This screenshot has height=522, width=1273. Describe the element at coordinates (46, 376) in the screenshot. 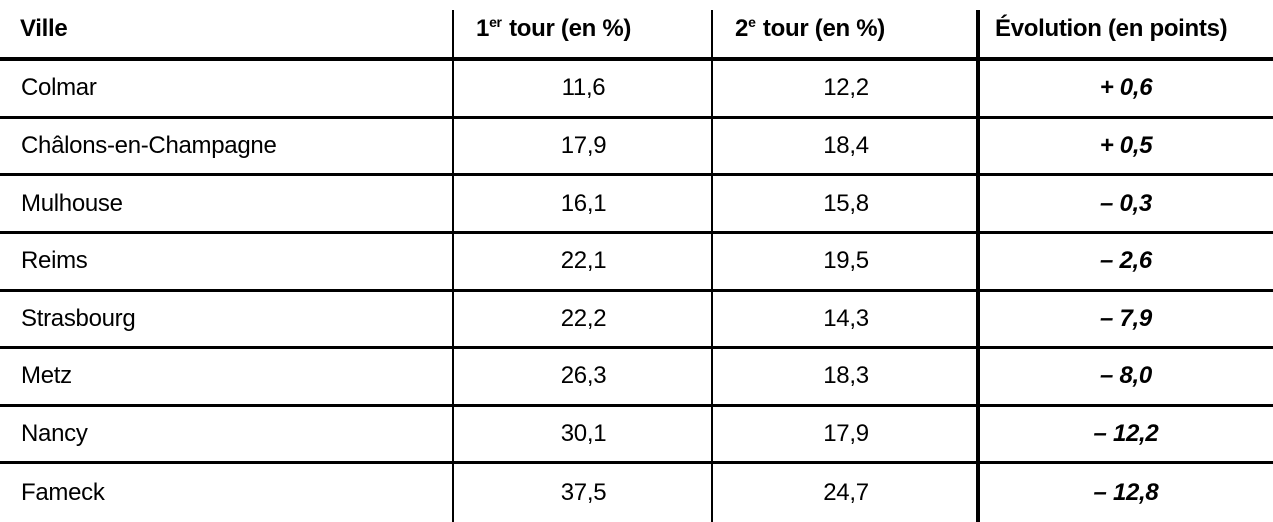

I see `city-name-cell: Metz` at that location.